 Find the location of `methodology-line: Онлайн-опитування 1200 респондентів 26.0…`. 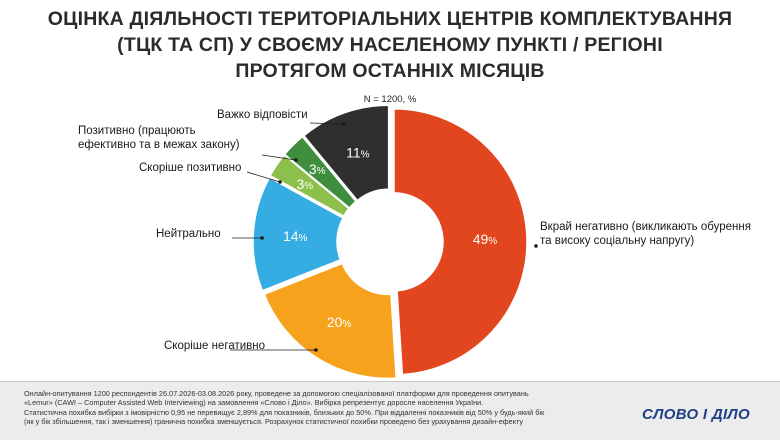

methodology-line: Онлайн-опитування 1200 респондентів 26.0… is located at coordinates (276, 393).